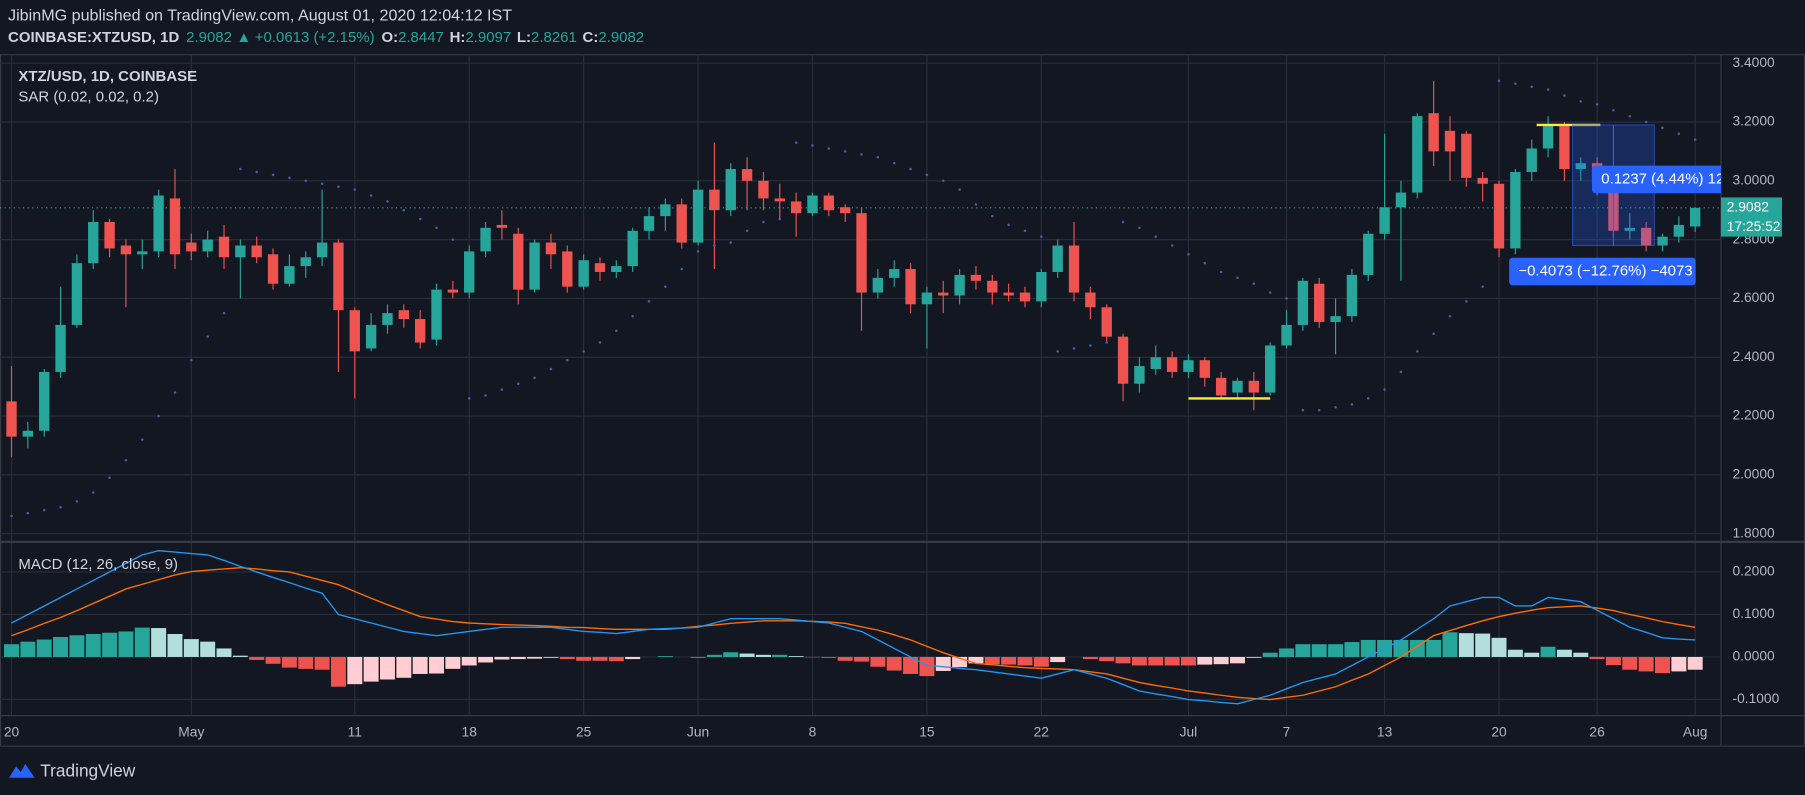 Image resolution: width=1805 pixels, height=795 pixels. I want to click on x-tick-label: Jun, so click(698, 732).